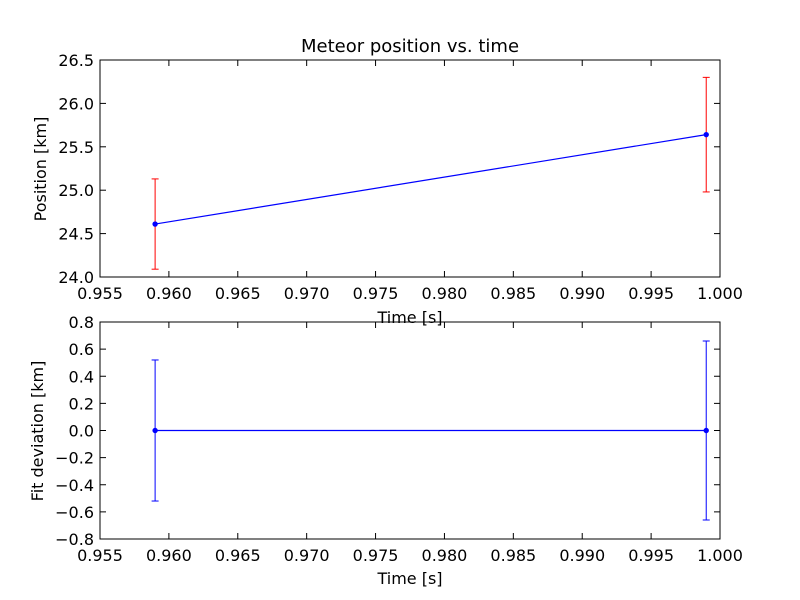 The width and height of the screenshot is (800, 600). What do you see at coordinates (37, 431) in the screenshot?
I see `y-axis-label: Fit deviation [km]` at bounding box center [37, 431].